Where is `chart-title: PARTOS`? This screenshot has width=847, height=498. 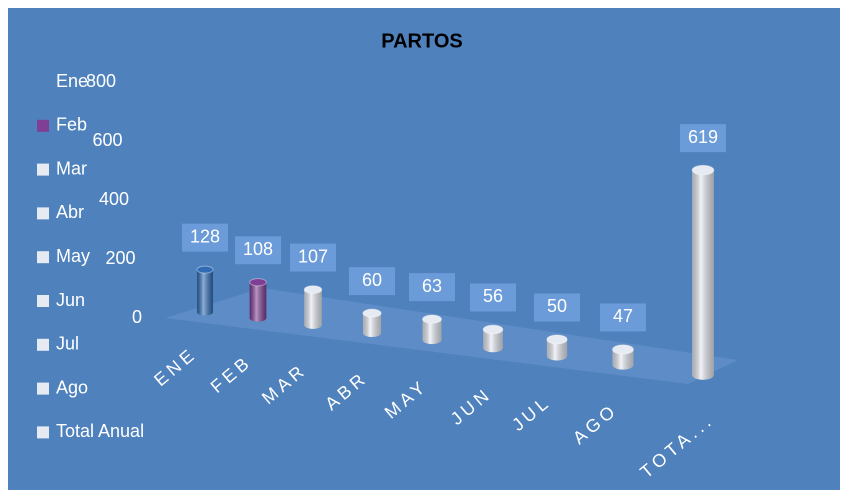
chart-title: PARTOS is located at coordinates (422, 41).